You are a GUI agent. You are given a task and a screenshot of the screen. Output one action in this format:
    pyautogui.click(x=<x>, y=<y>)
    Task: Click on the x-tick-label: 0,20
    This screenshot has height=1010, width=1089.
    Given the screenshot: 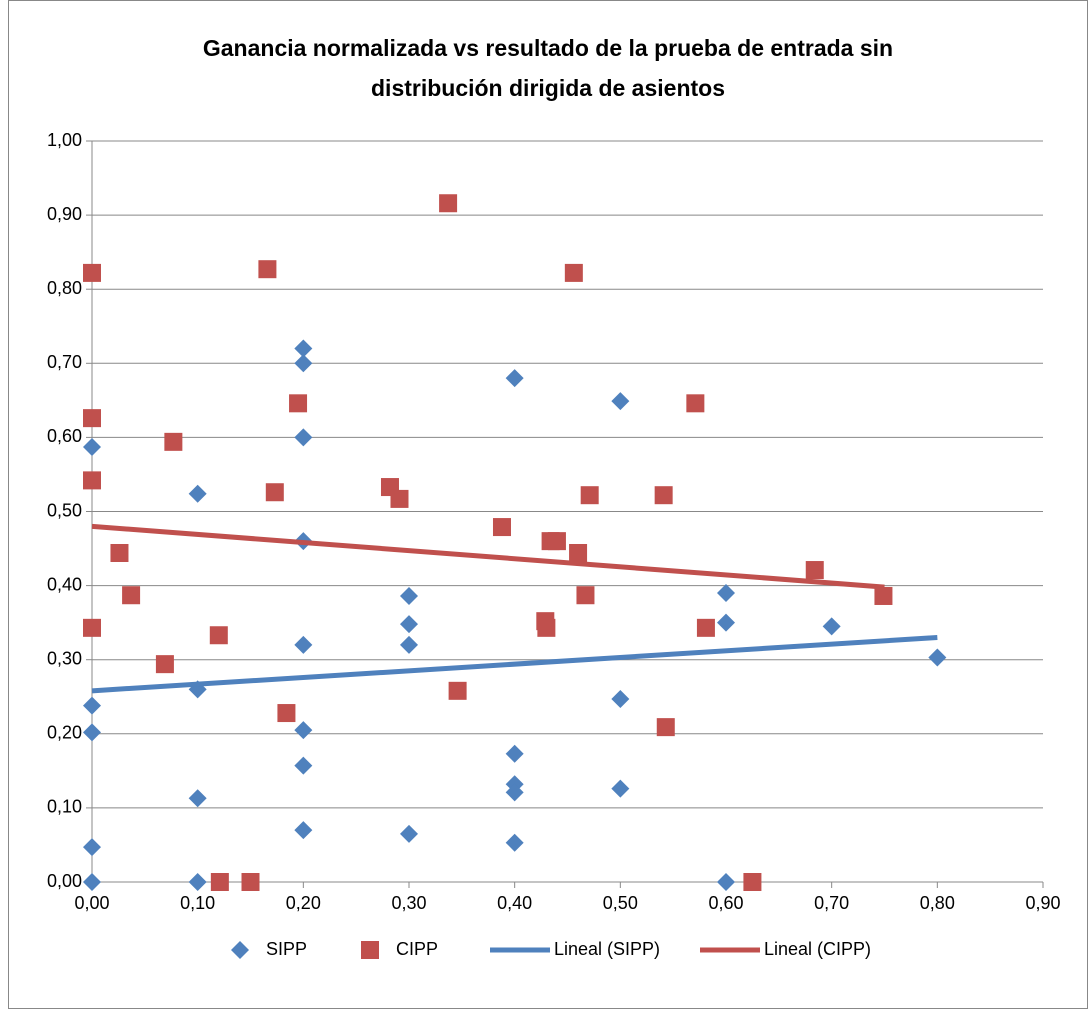 What is the action you would take?
    pyautogui.click(x=303, y=903)
    